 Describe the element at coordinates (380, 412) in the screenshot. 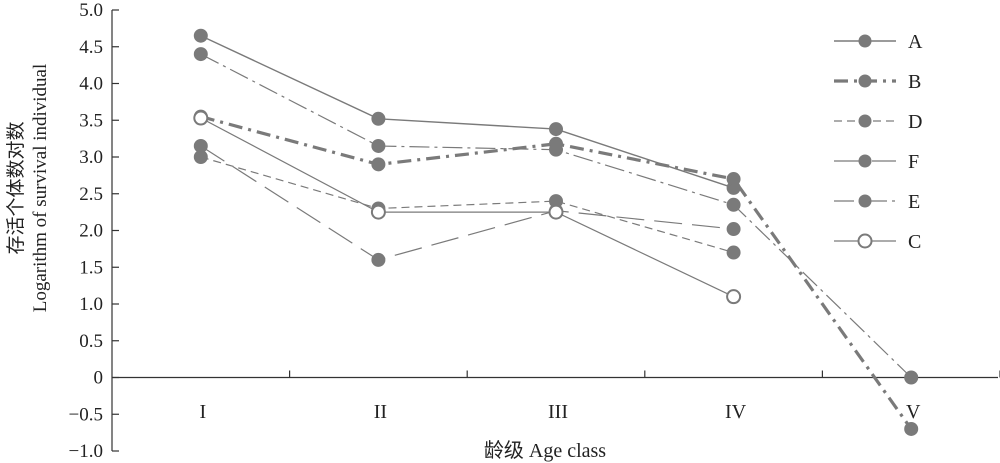

I see `x-tick-label: II` at that location.